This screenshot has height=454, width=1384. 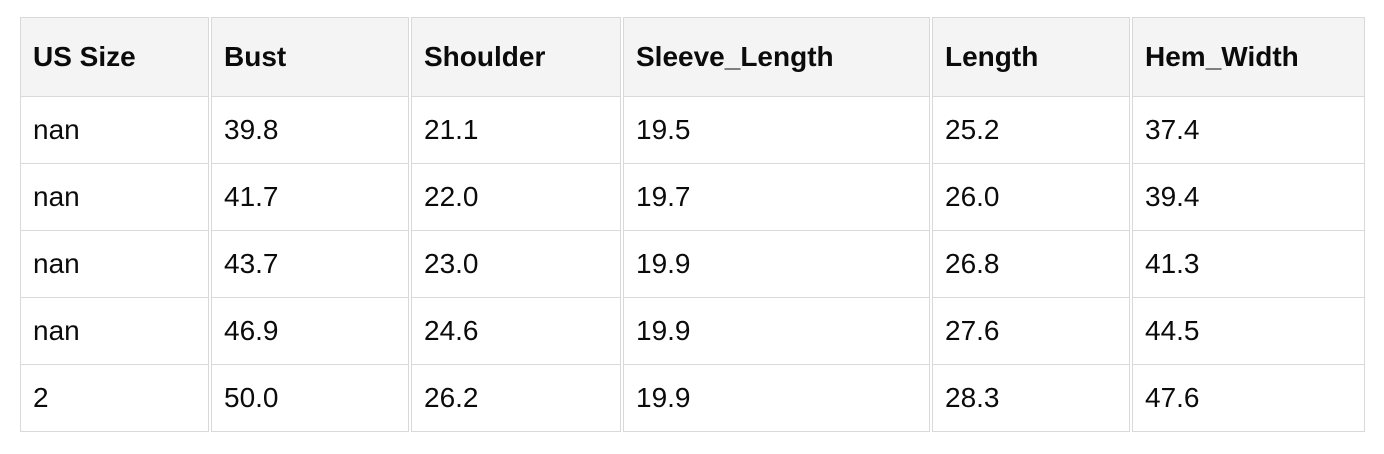 I want to click on column-header-shoulder: Shoulder, so click(x=516, y=57).